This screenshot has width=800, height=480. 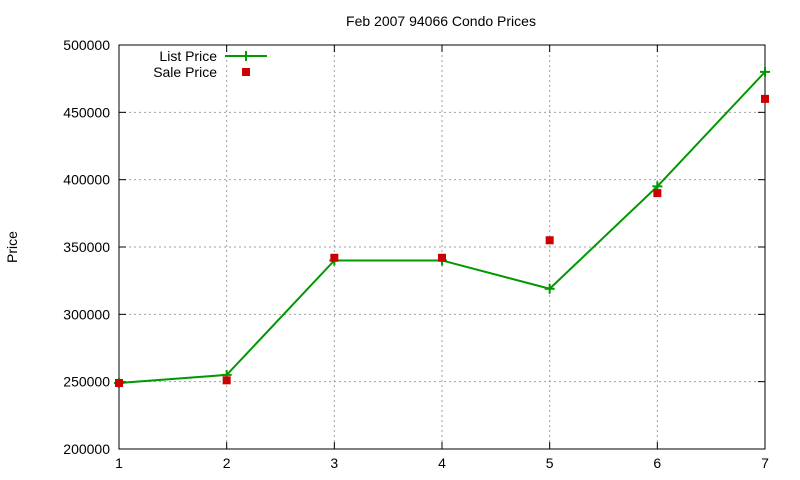 I want to click on y-tick-label: 500000, so click(x=86, y=45).